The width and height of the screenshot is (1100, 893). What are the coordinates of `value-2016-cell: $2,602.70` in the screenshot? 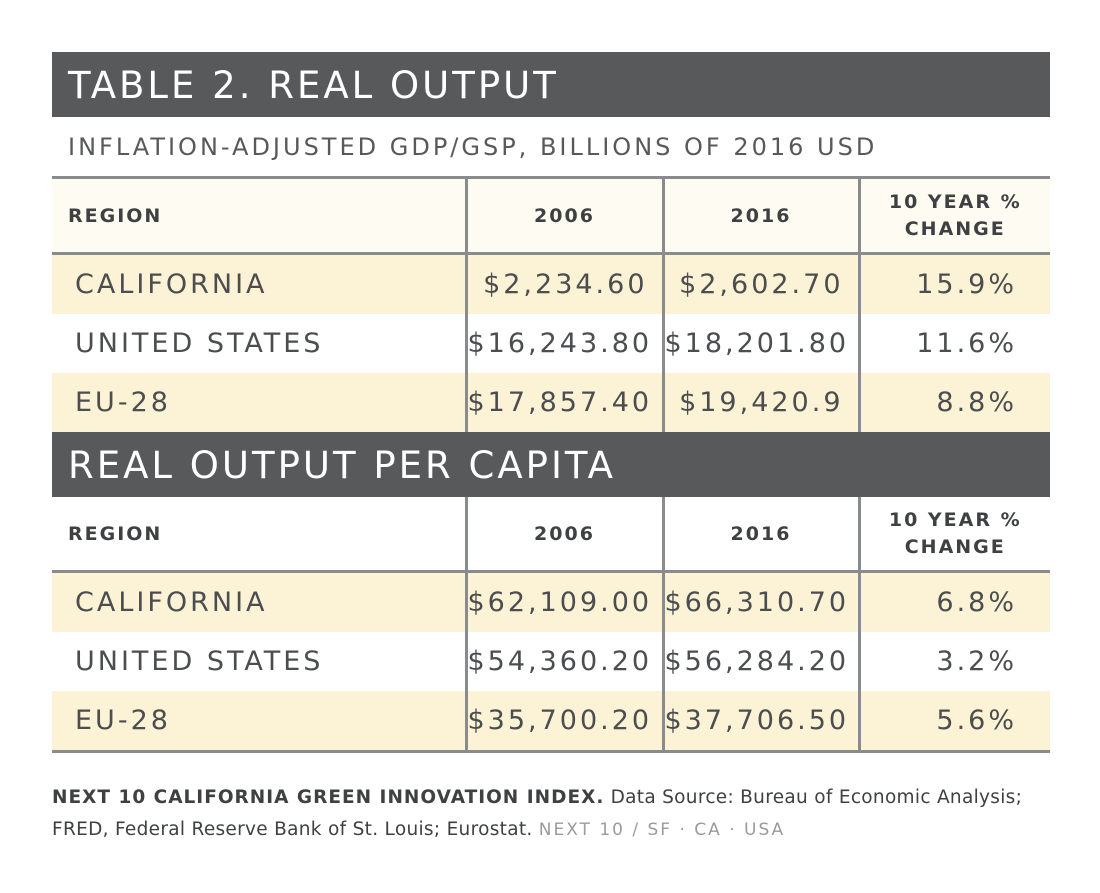 It's located at (760, 283).